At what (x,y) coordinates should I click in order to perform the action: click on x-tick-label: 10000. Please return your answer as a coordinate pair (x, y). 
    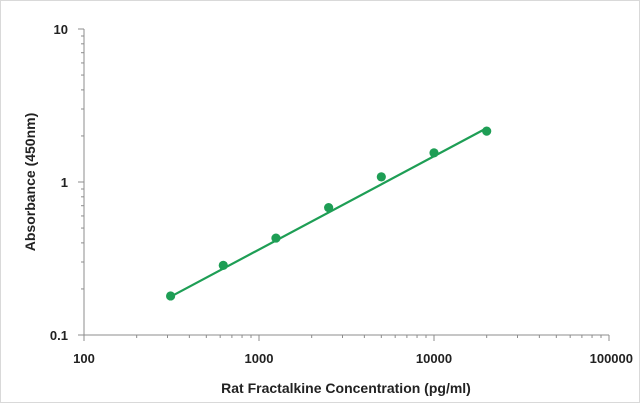
    Looking at the image, I should click on (434, 358).